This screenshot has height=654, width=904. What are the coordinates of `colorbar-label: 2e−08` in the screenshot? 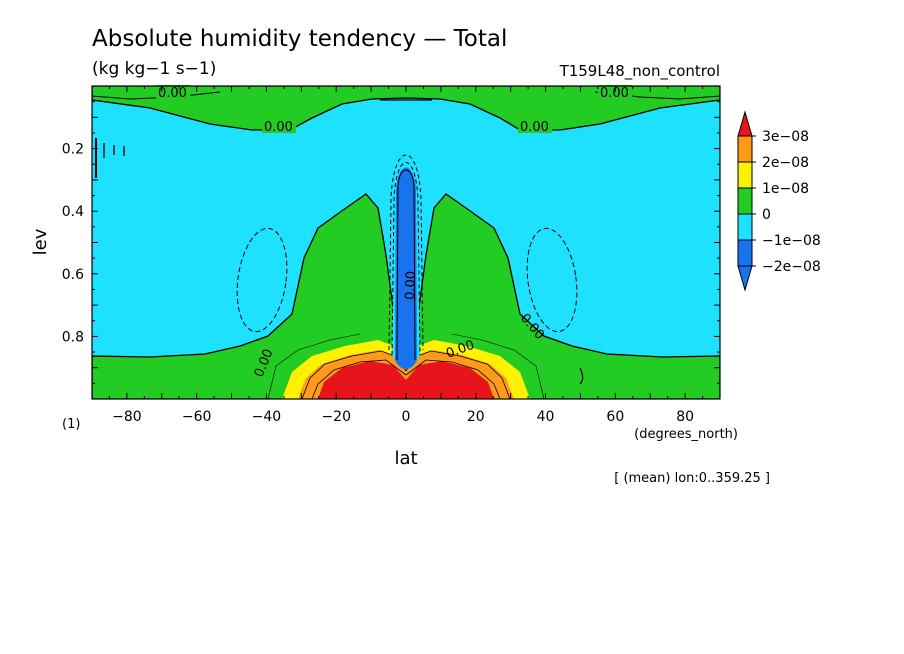 It's located at (785, 163).